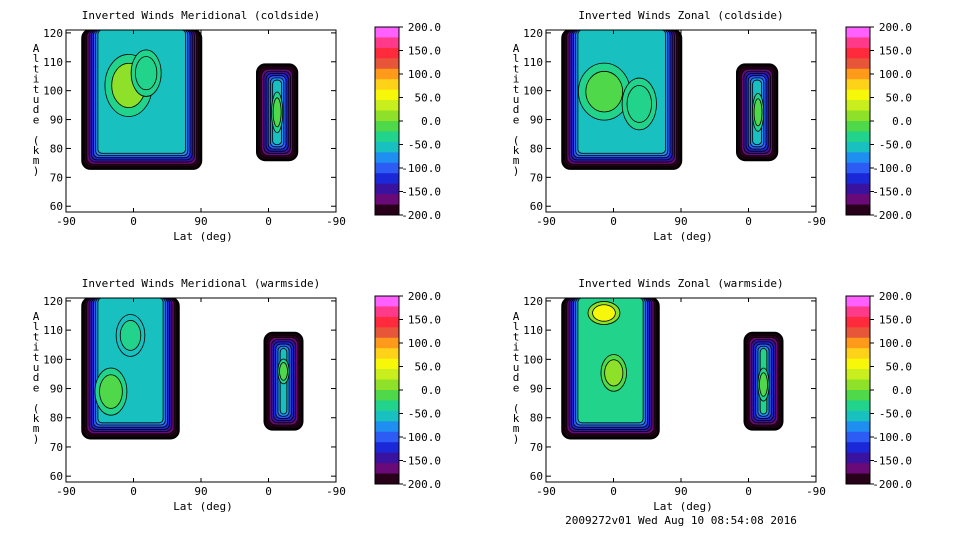 The image size is (960, 540). I want to click on y-tick-label: 110, so click(53, 330).